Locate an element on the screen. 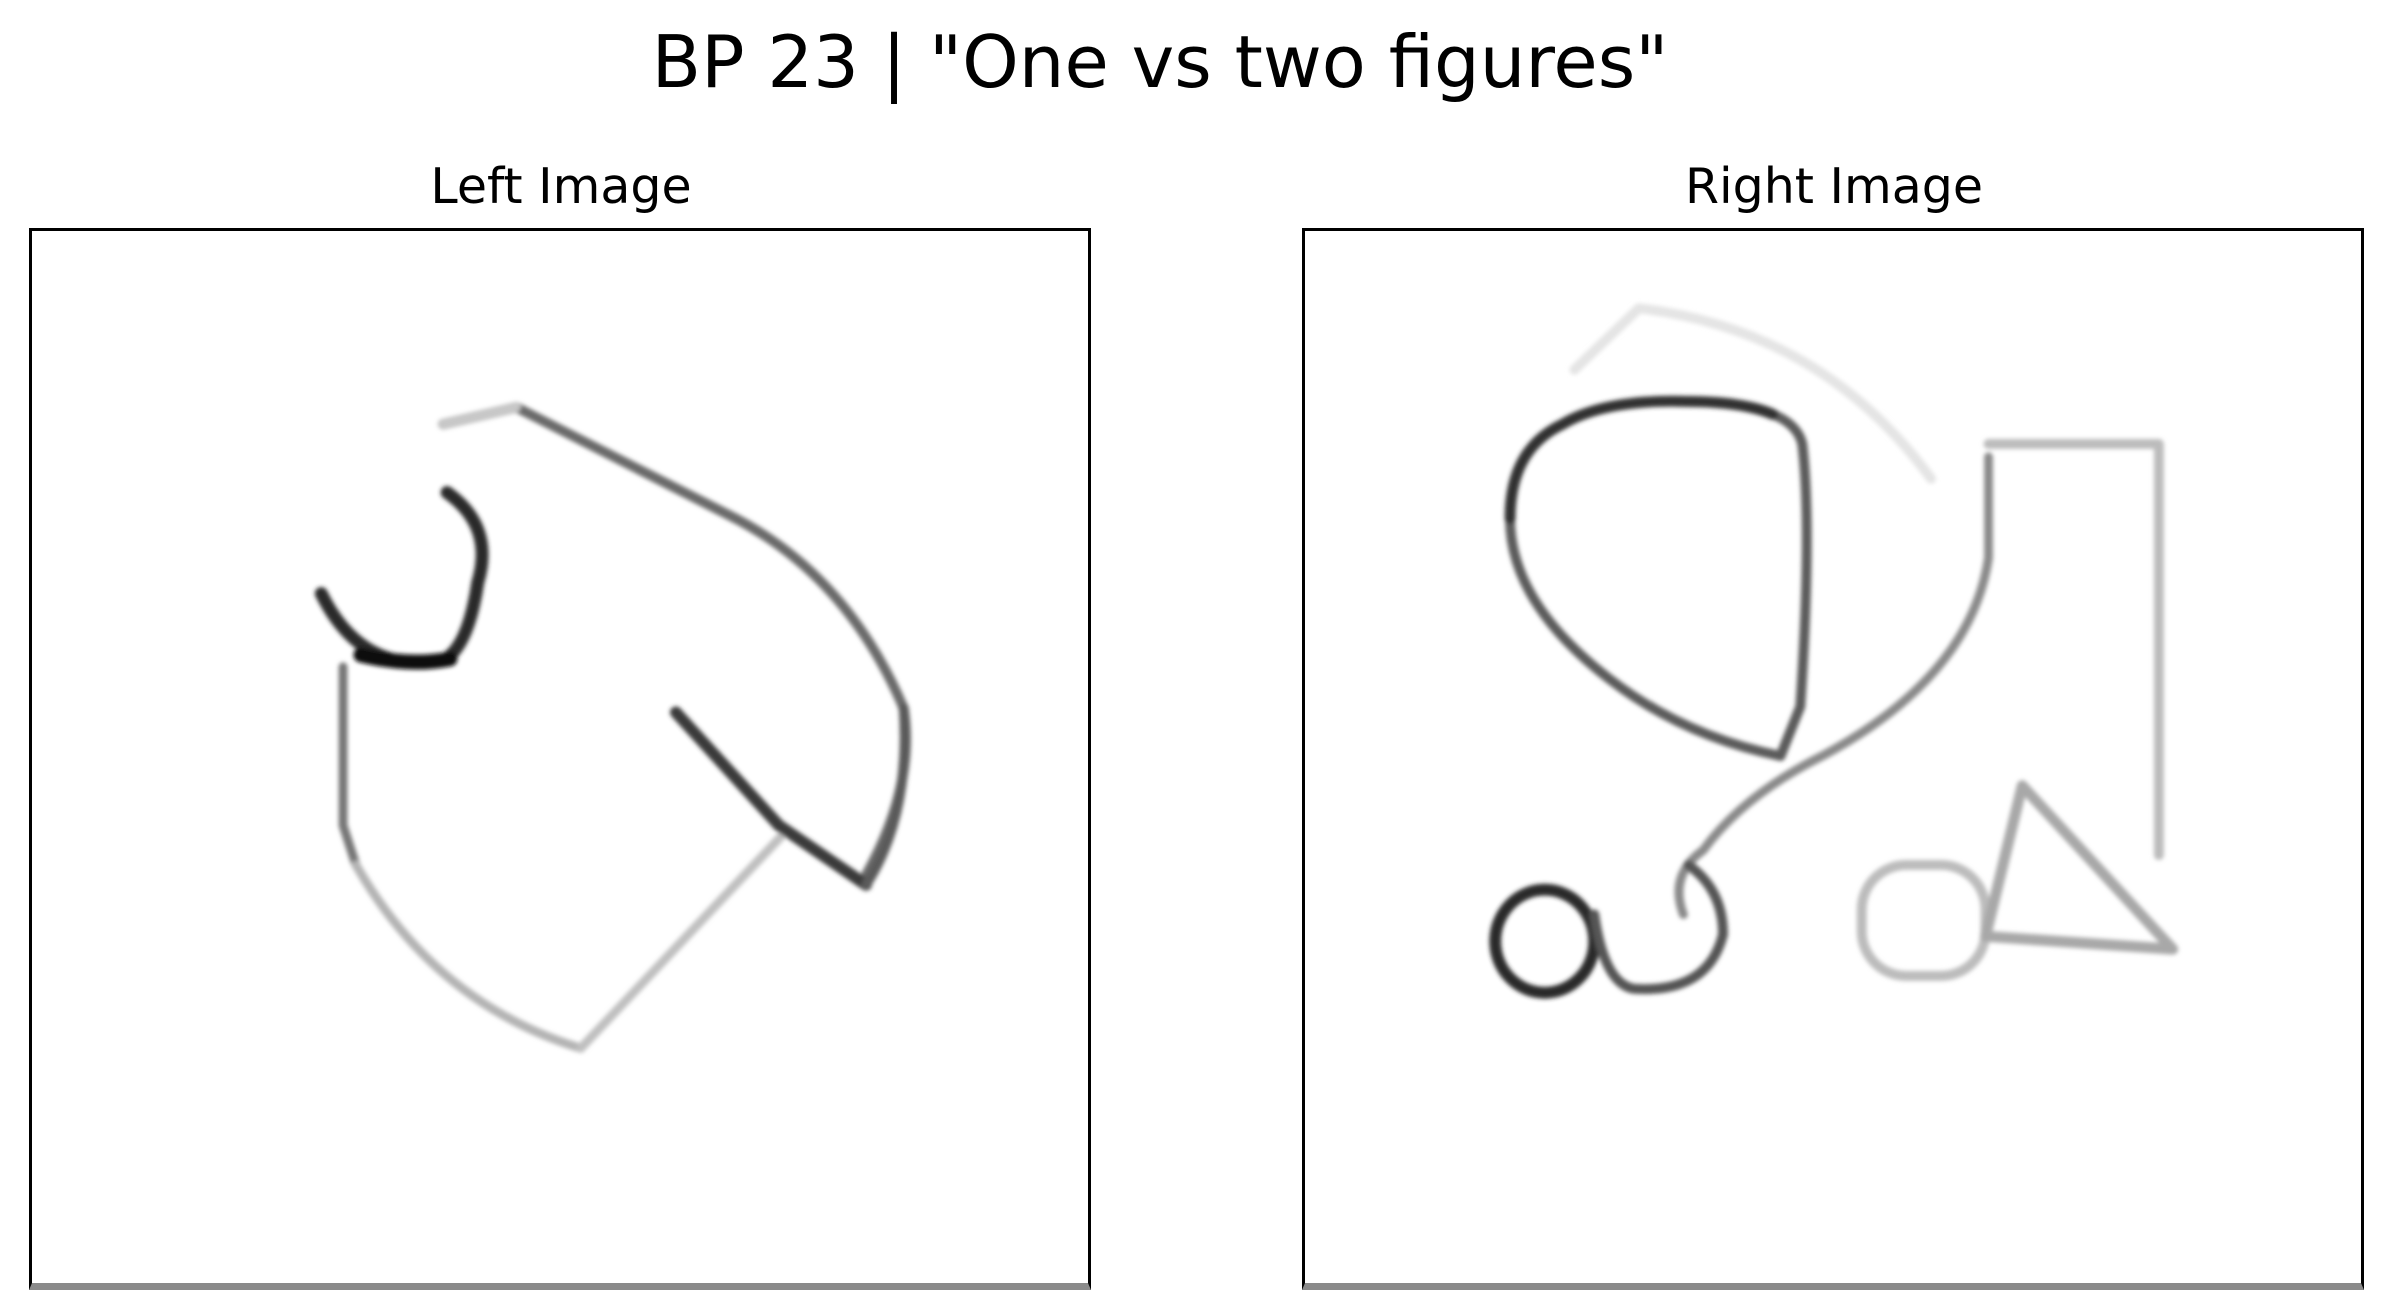  tall-rectangle is located at coordinates (2073, 650).